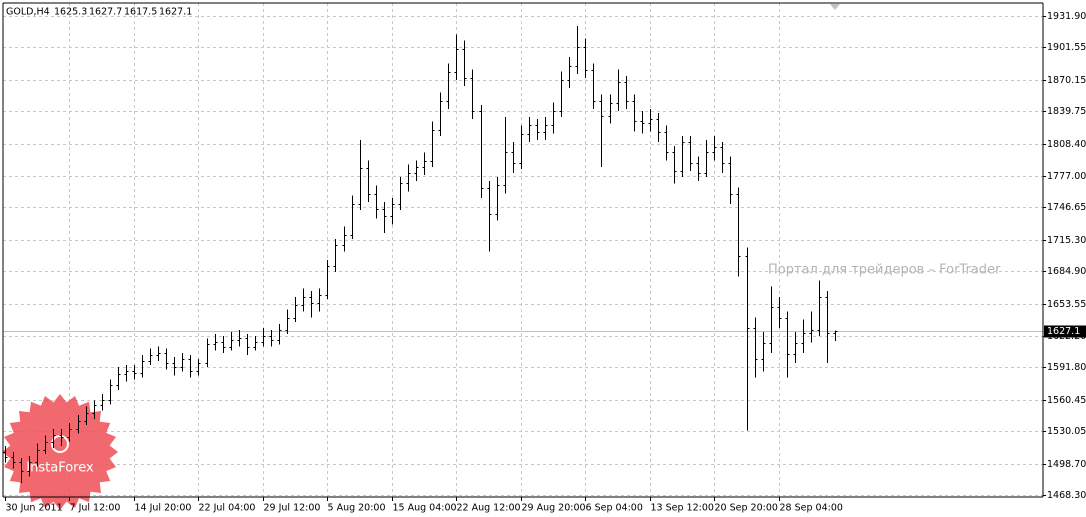 The image size is (1086, 517). I want to click on x-tick-label: 20 Sep 20:00, so click(746, 508).